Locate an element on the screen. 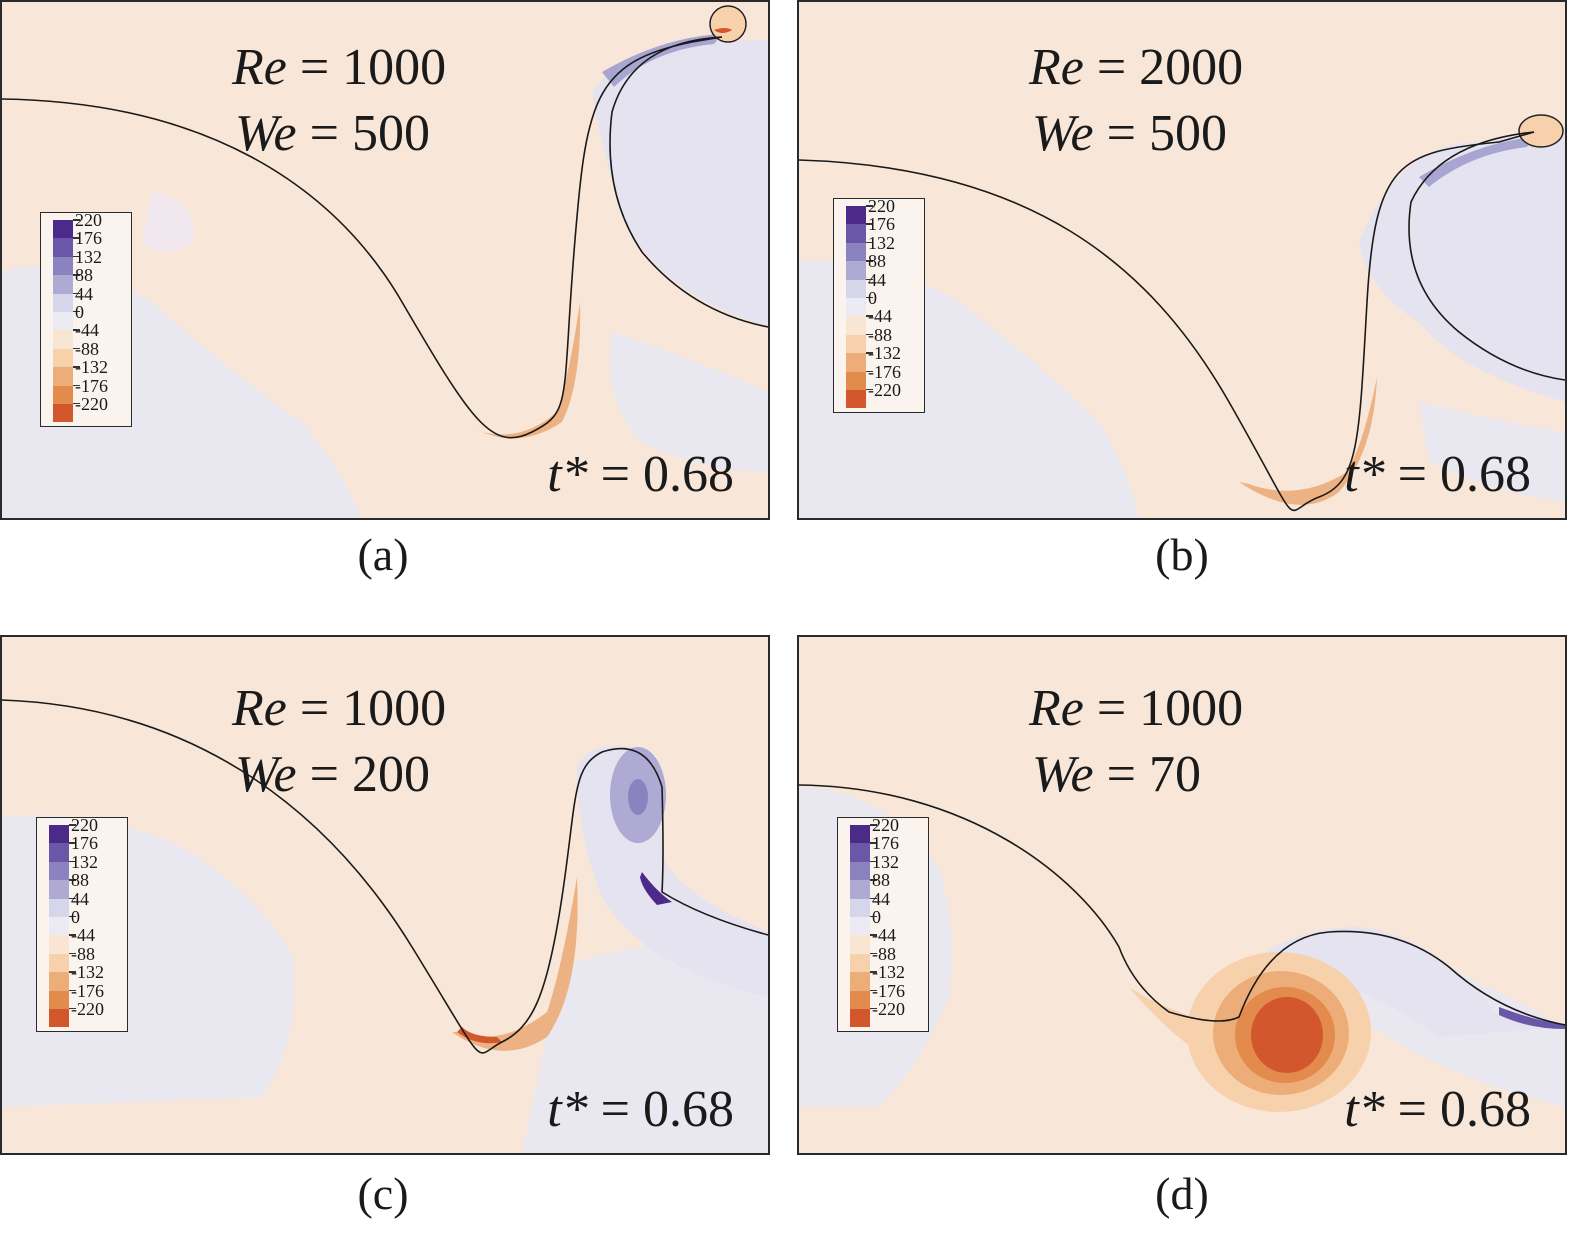 This screenshot has height=1240, width=1575. weber-label: We = 500 is located at coordinates (332, 133).